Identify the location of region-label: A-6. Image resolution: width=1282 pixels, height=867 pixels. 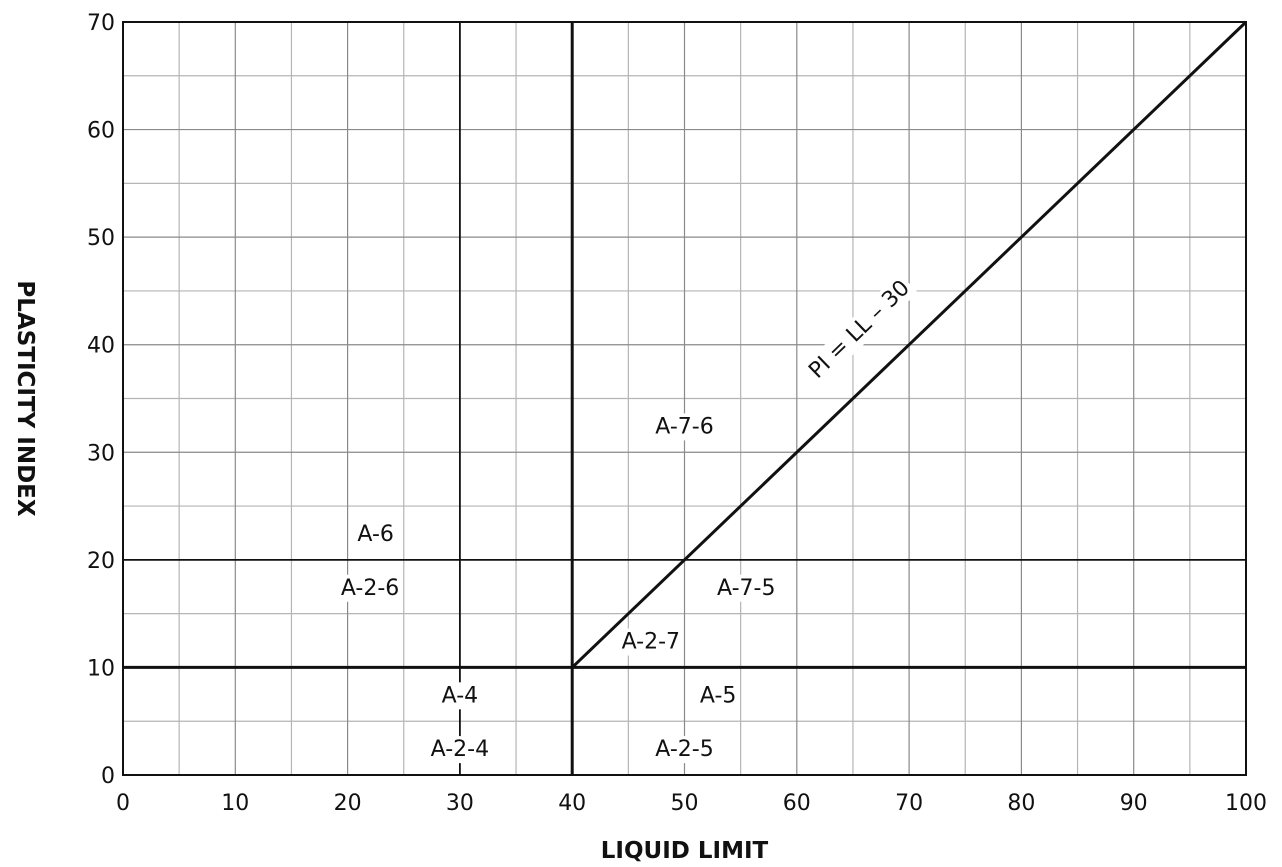
(375, 534).